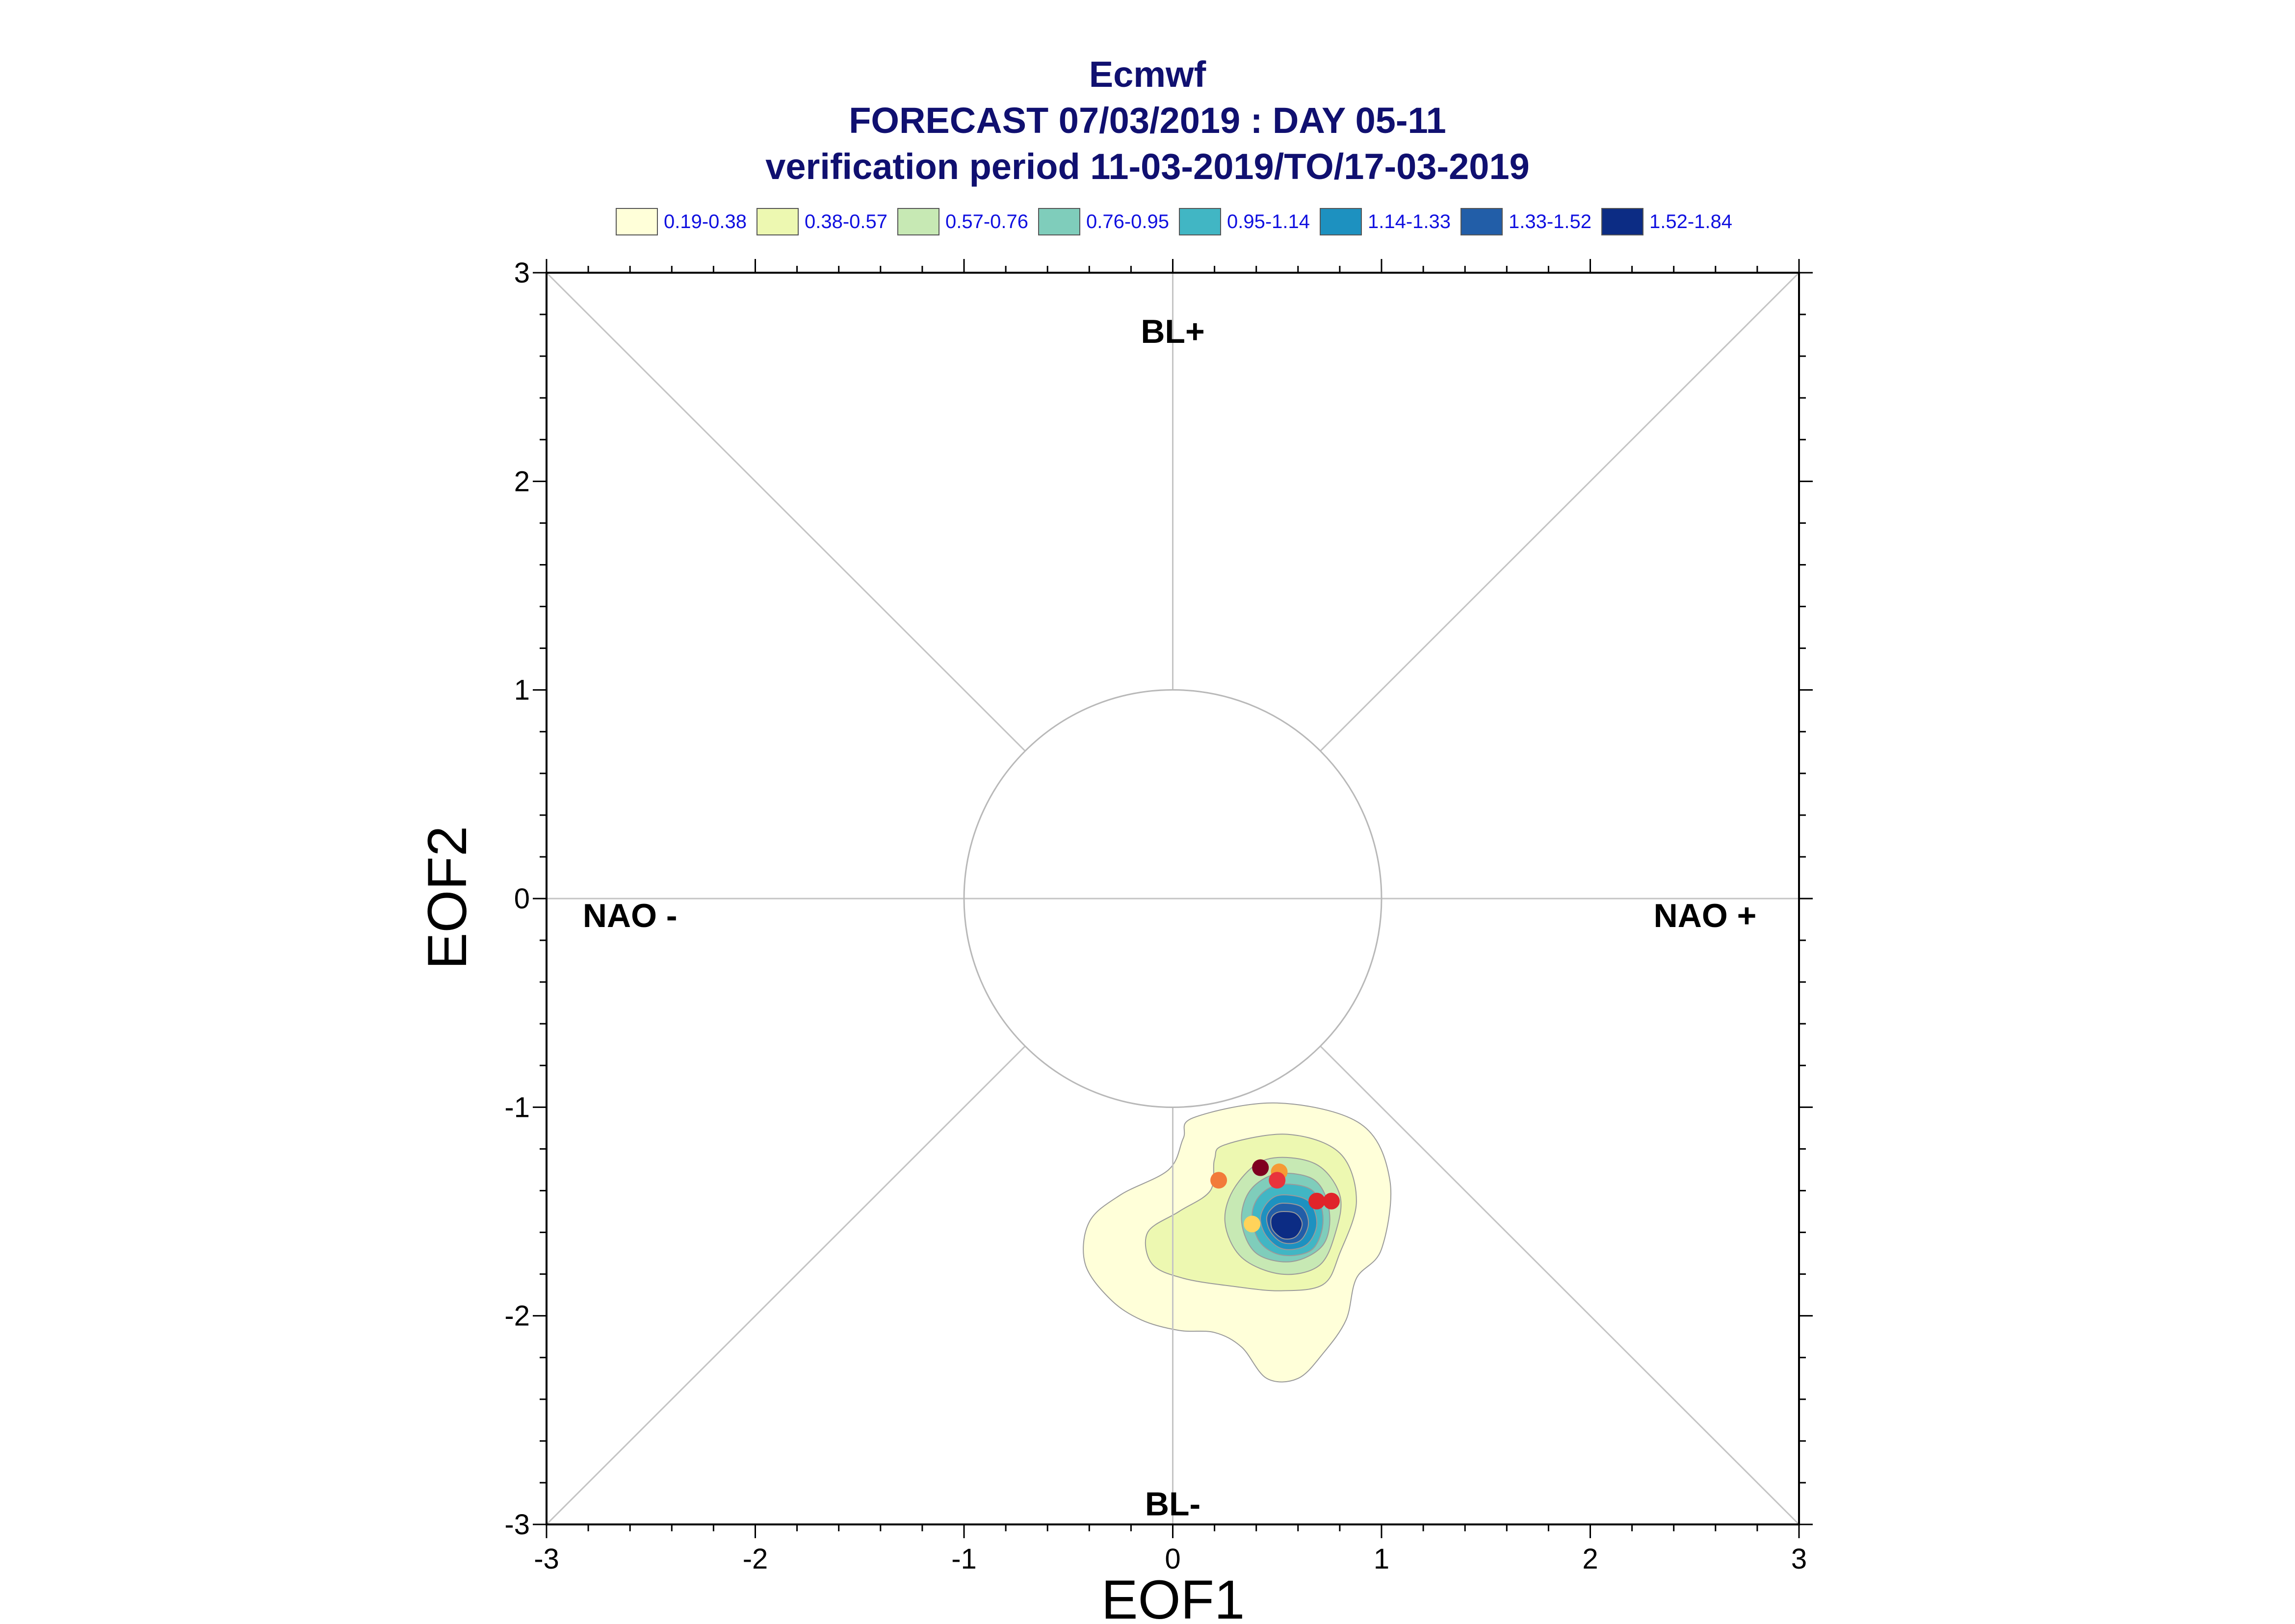 This screenshot has width=2295, height=1624. I want to click on legend-label: 1.14-1.33, so click(1409, 221).